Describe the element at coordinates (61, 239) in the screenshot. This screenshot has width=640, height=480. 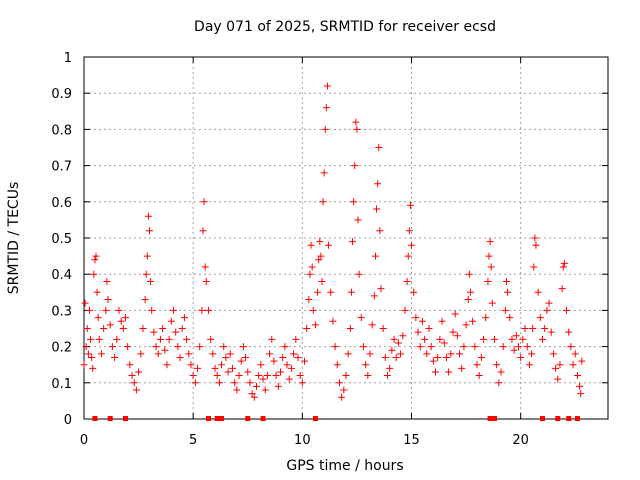
I see `y-tick-label: 0.5` at that location.